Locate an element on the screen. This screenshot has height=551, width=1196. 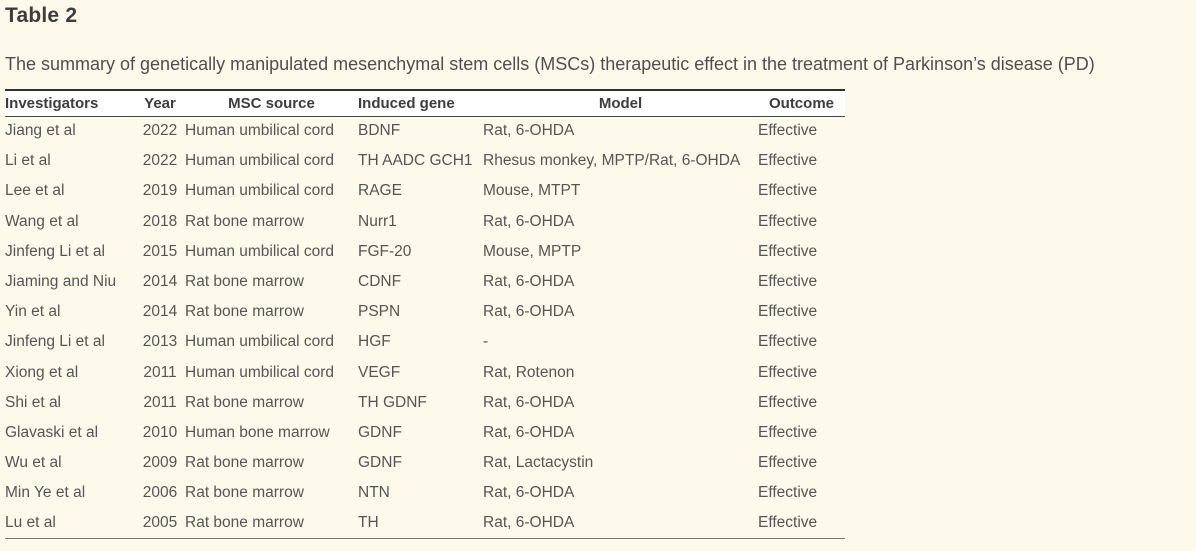
cell-msc-source: Human bone marrow is located at coordinates (257, 432).